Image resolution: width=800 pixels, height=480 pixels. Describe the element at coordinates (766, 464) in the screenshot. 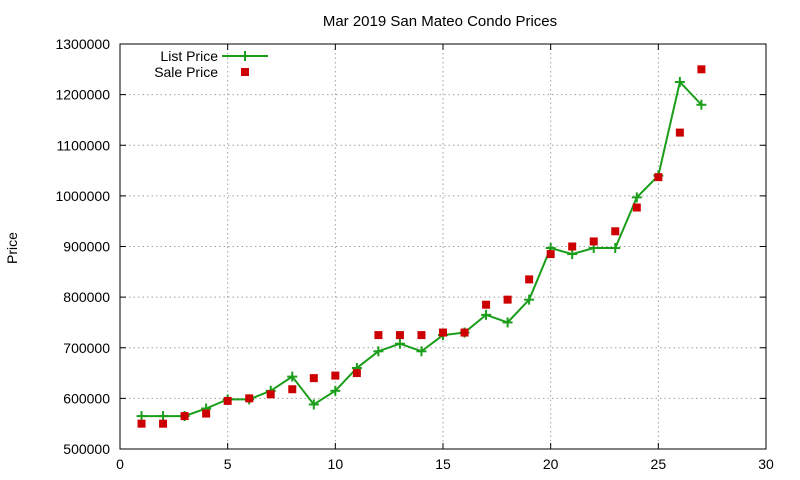

I see `x-tick-label: 30` at that location.